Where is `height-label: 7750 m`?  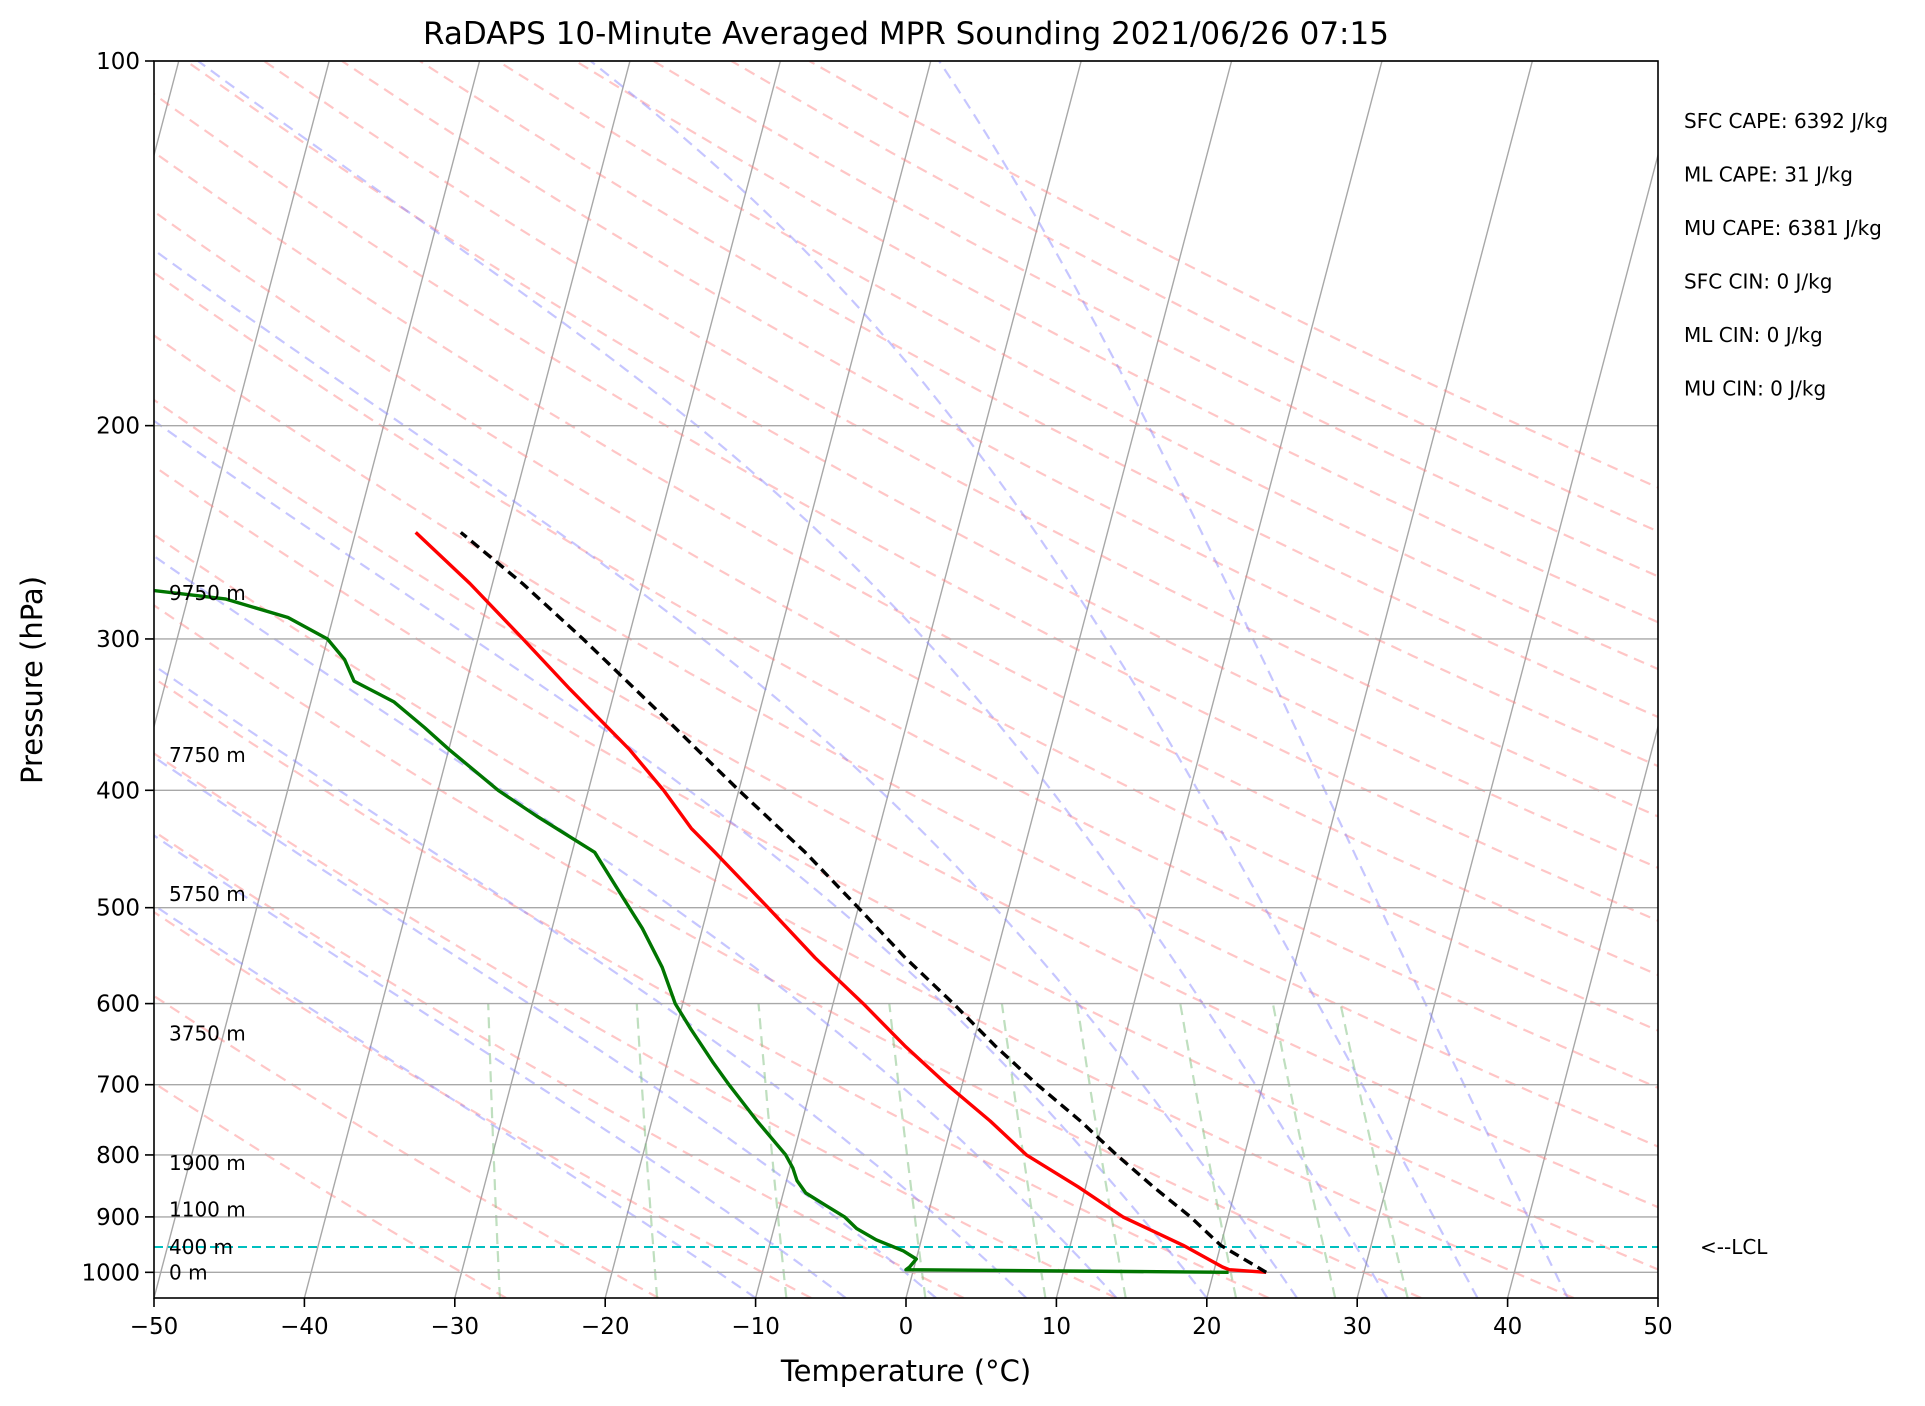
height-label: 7750 m is located at coordinates (207, 755).